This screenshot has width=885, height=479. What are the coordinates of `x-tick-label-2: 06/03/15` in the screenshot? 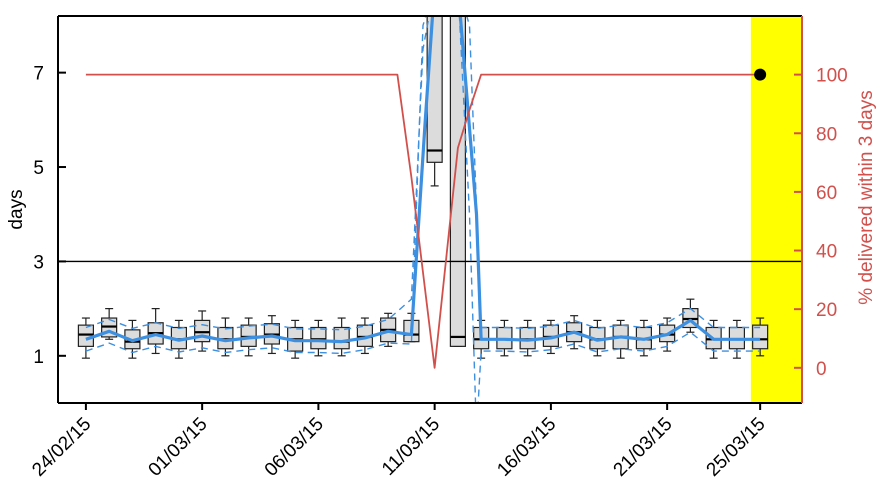 It's located at (294, 446).